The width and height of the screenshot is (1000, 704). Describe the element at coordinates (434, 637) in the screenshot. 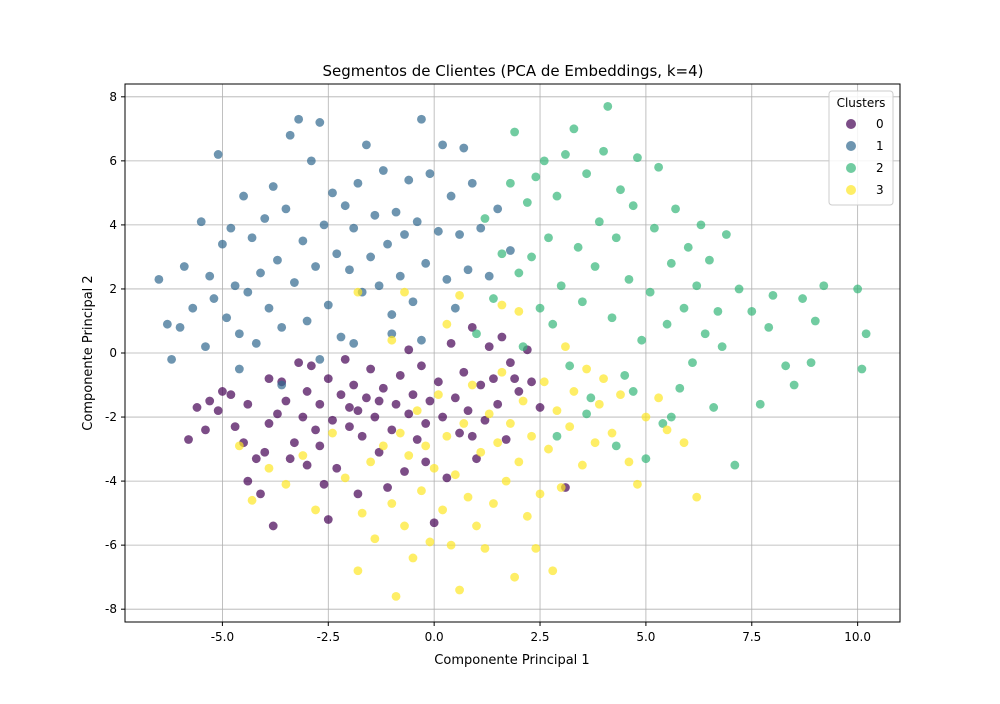

I see `x-tick-label: 0.0` at that location.